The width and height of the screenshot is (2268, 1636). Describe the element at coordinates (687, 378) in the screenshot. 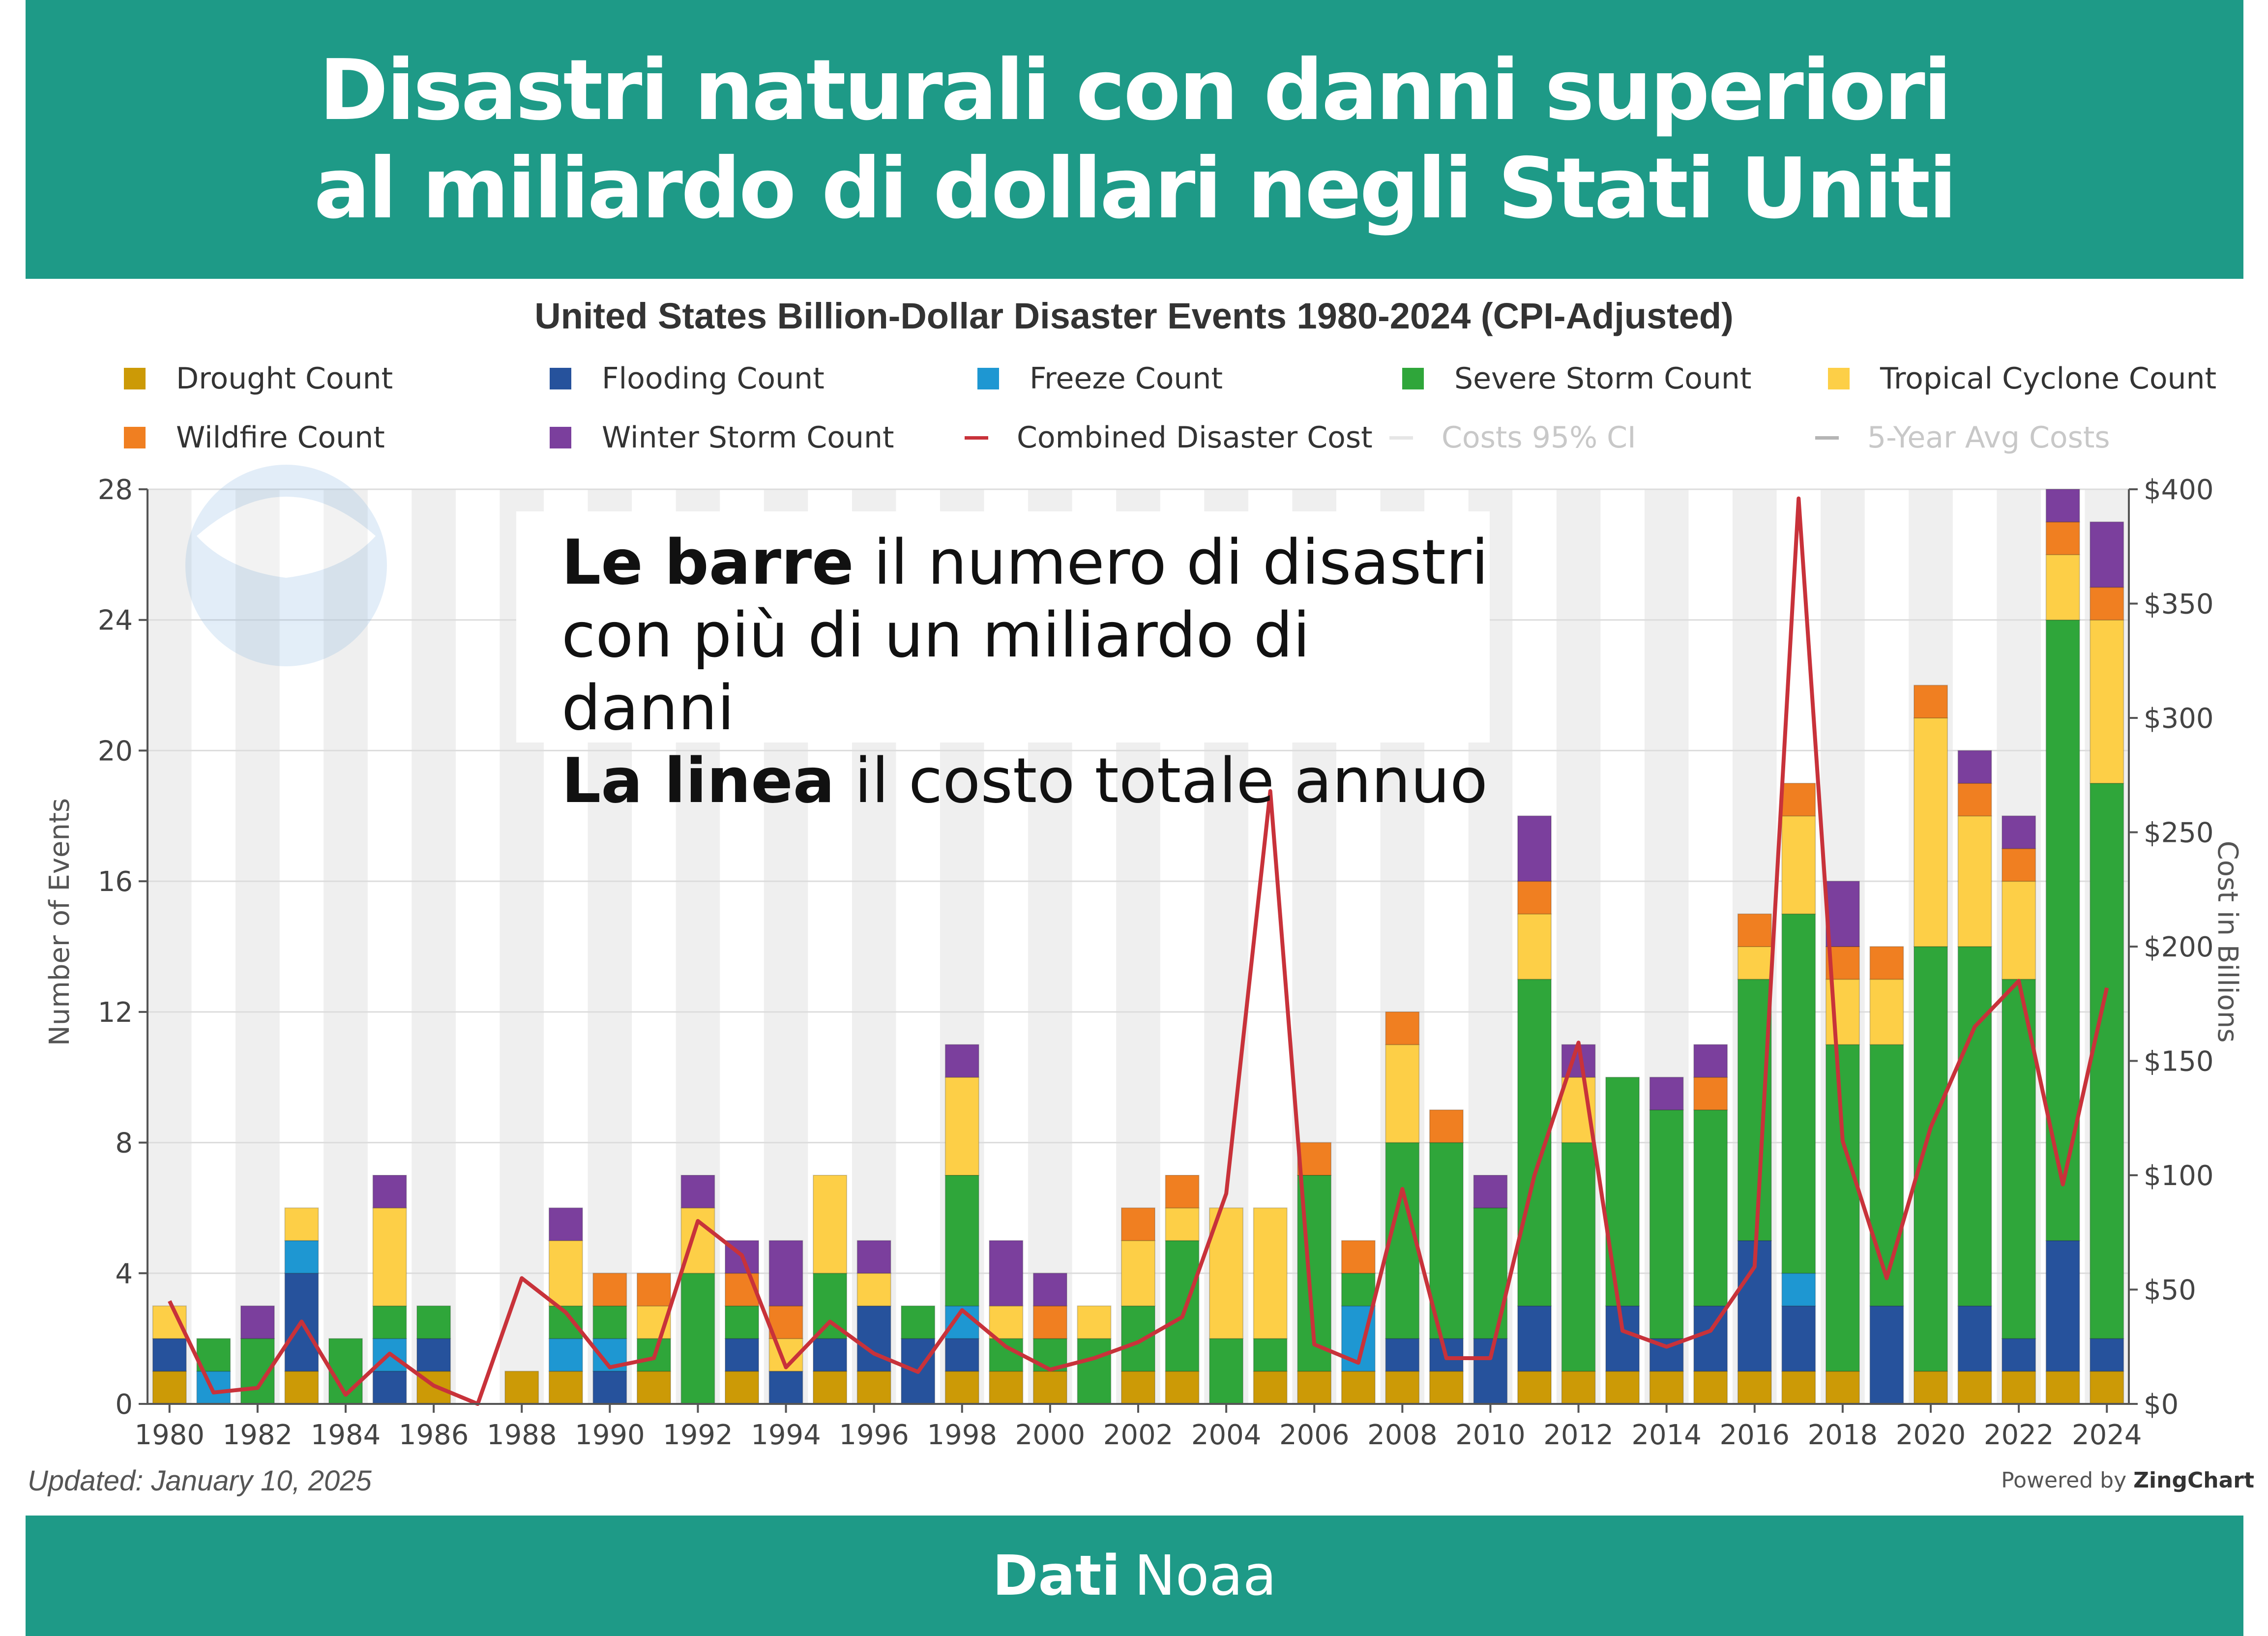

I see `legend-flooding: Flooding Count` at that location.